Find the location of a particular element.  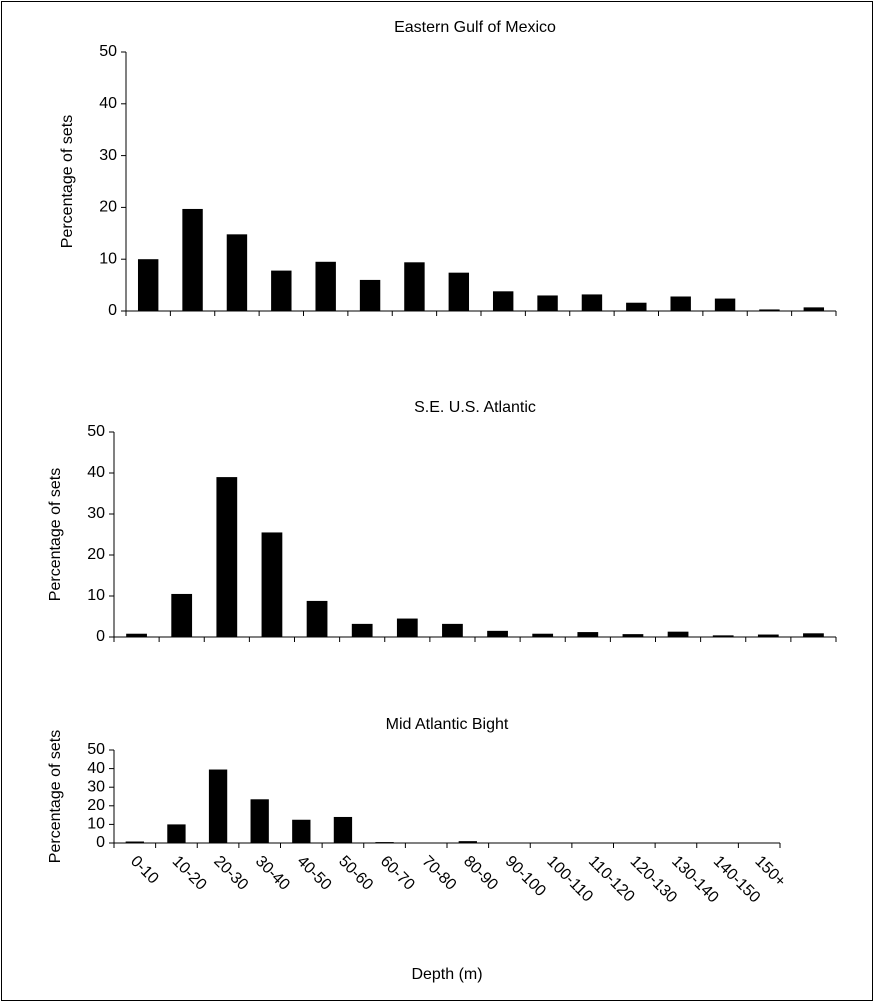

chart-title: S.E. U.S. Atlantic is located at coordinates (475, 407).